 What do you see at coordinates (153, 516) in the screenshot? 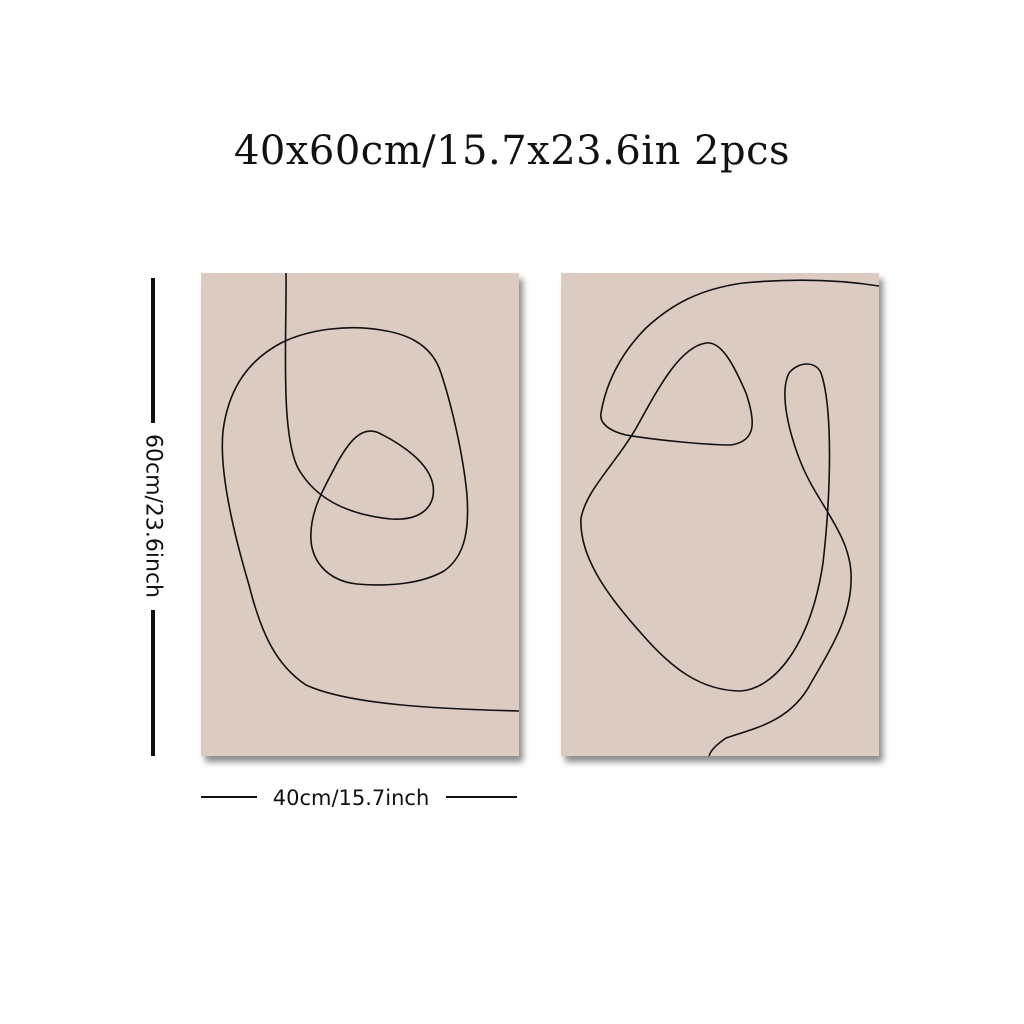
I see `height-dimension-label: 60cm/23.6inch` at bounding box center [153, 516].